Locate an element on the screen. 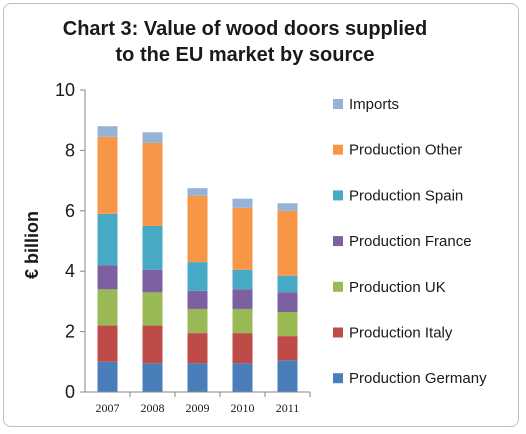 The width and height of the screenshot is (526, 434). bar-segment-2010-production-italy is located at coordinates (242, 348).